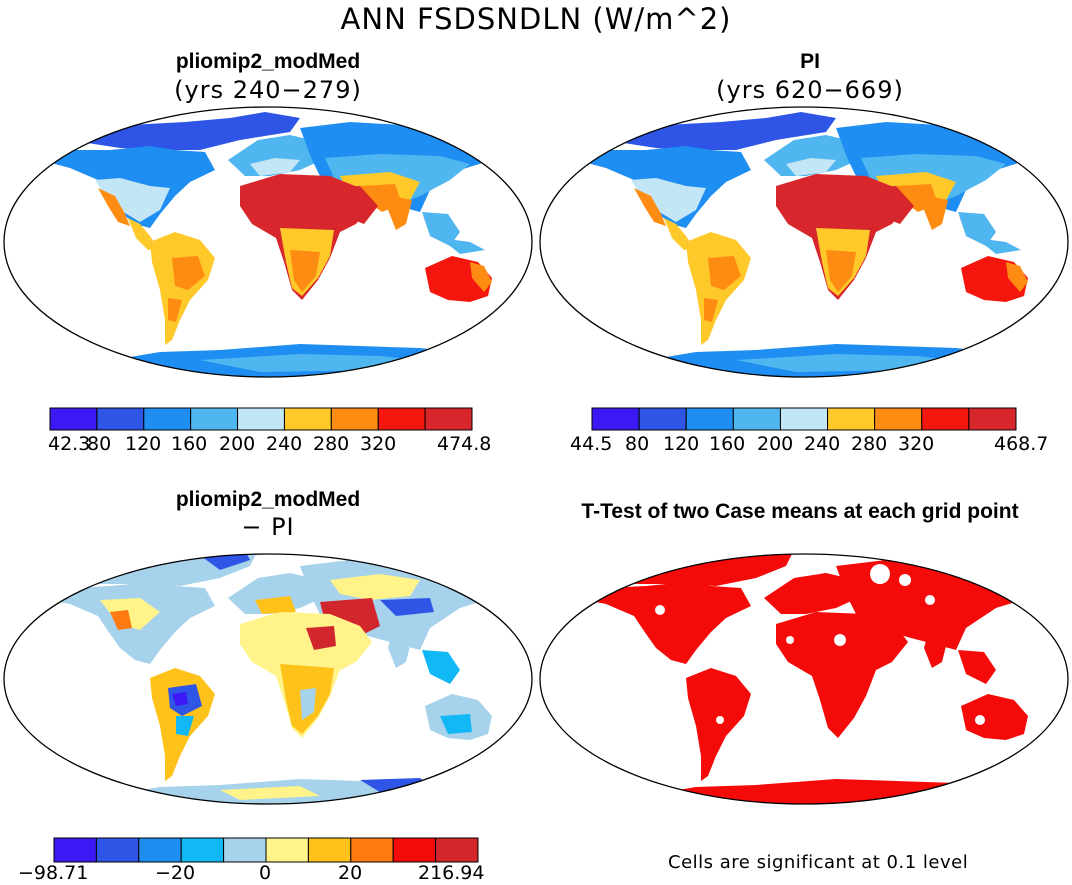 Image resolution: width=1072 pixels, height=885 pixels. What do you see at coordinates (378, 444) in the screenshot?
I see `cb-case-label: 320` at bounding box center [378, 444].